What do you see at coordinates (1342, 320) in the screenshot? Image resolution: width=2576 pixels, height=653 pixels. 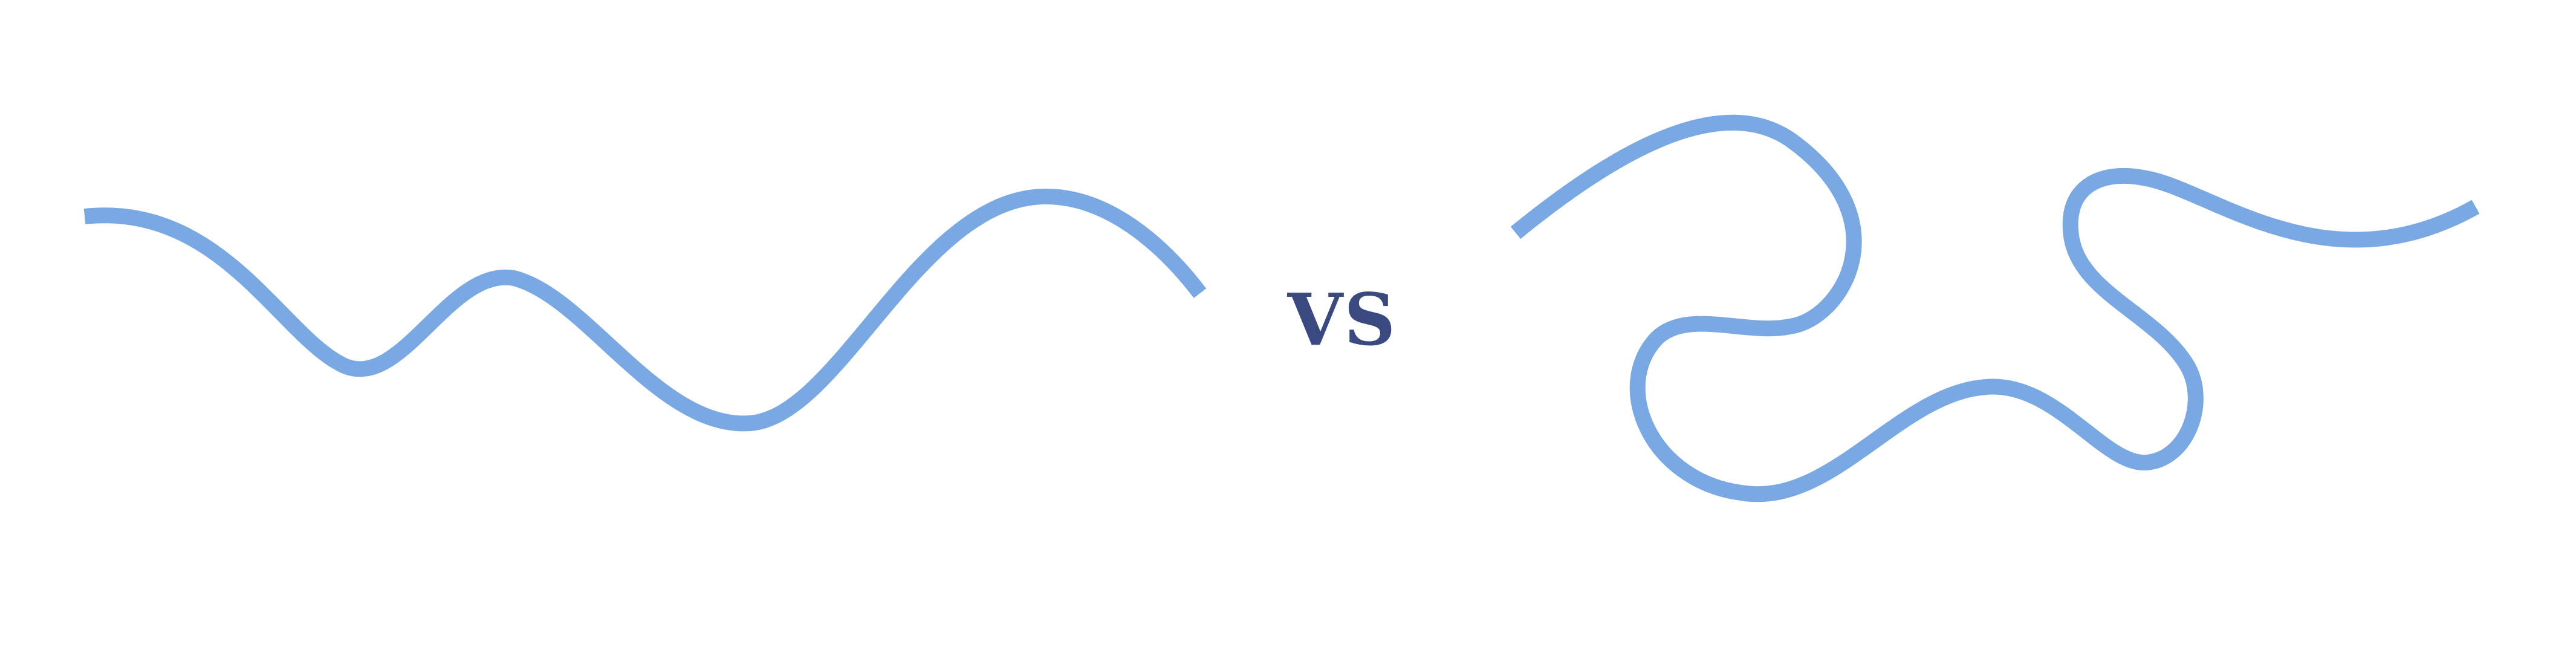 I see `vs-label: VS` at bounding box center [1342, 320].